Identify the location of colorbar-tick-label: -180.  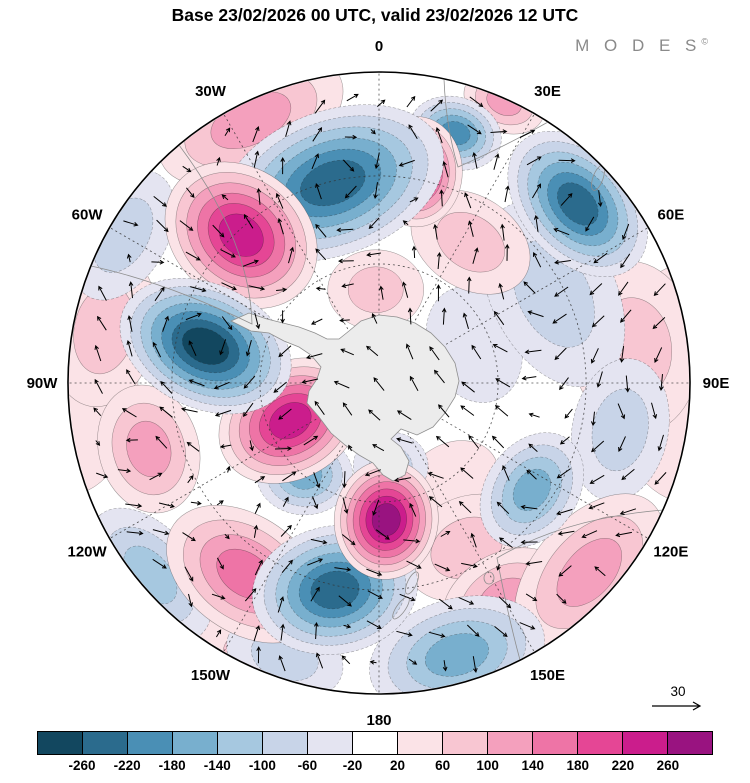
(172, 765).